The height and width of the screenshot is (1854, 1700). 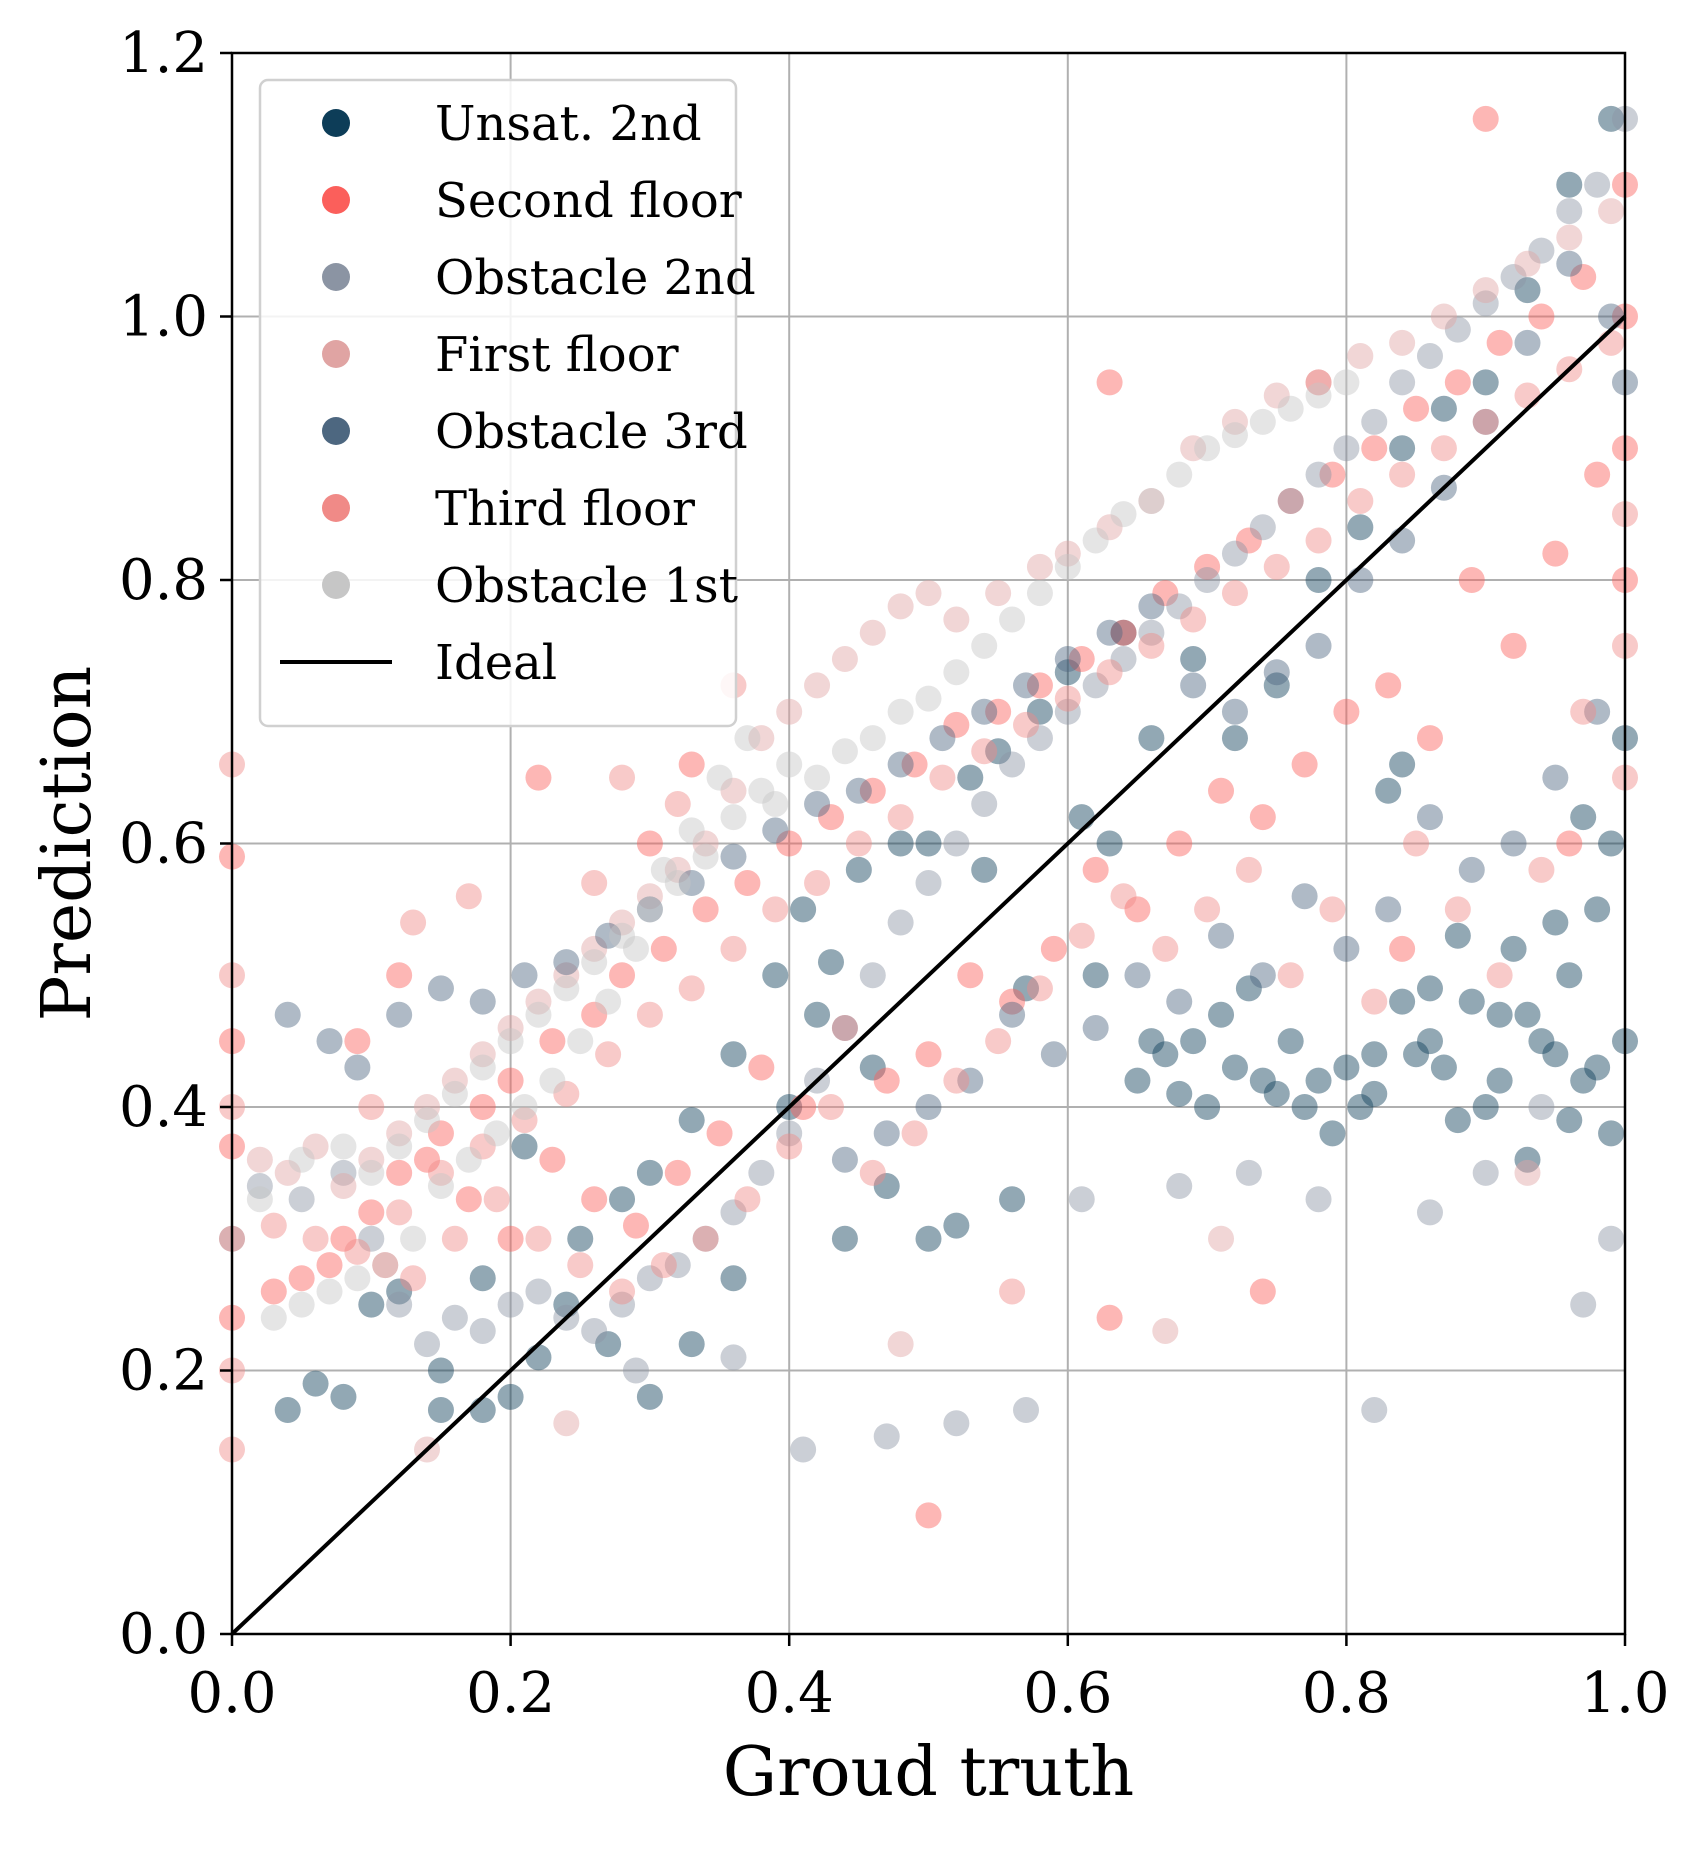 What do you see at coordinates (586, 586) in the screenshot?
I see `legend-label: Obstacle 1st` at bounding box center [586, 586].